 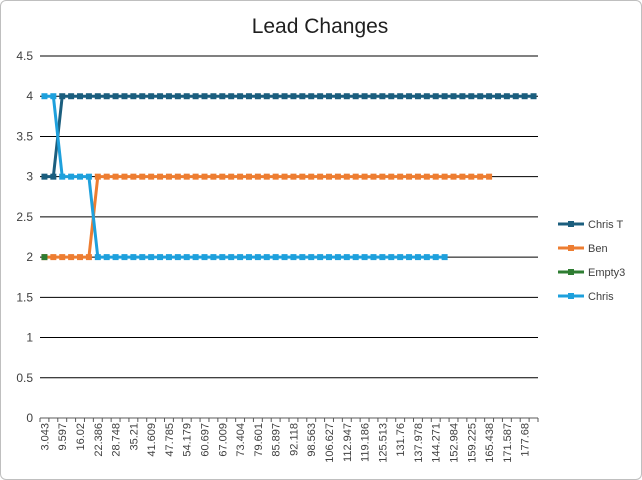 What do you see at coordinates (29, 177) in the screenshot?
I see `y-tick-label: 3` at bounding box center [29, 177].